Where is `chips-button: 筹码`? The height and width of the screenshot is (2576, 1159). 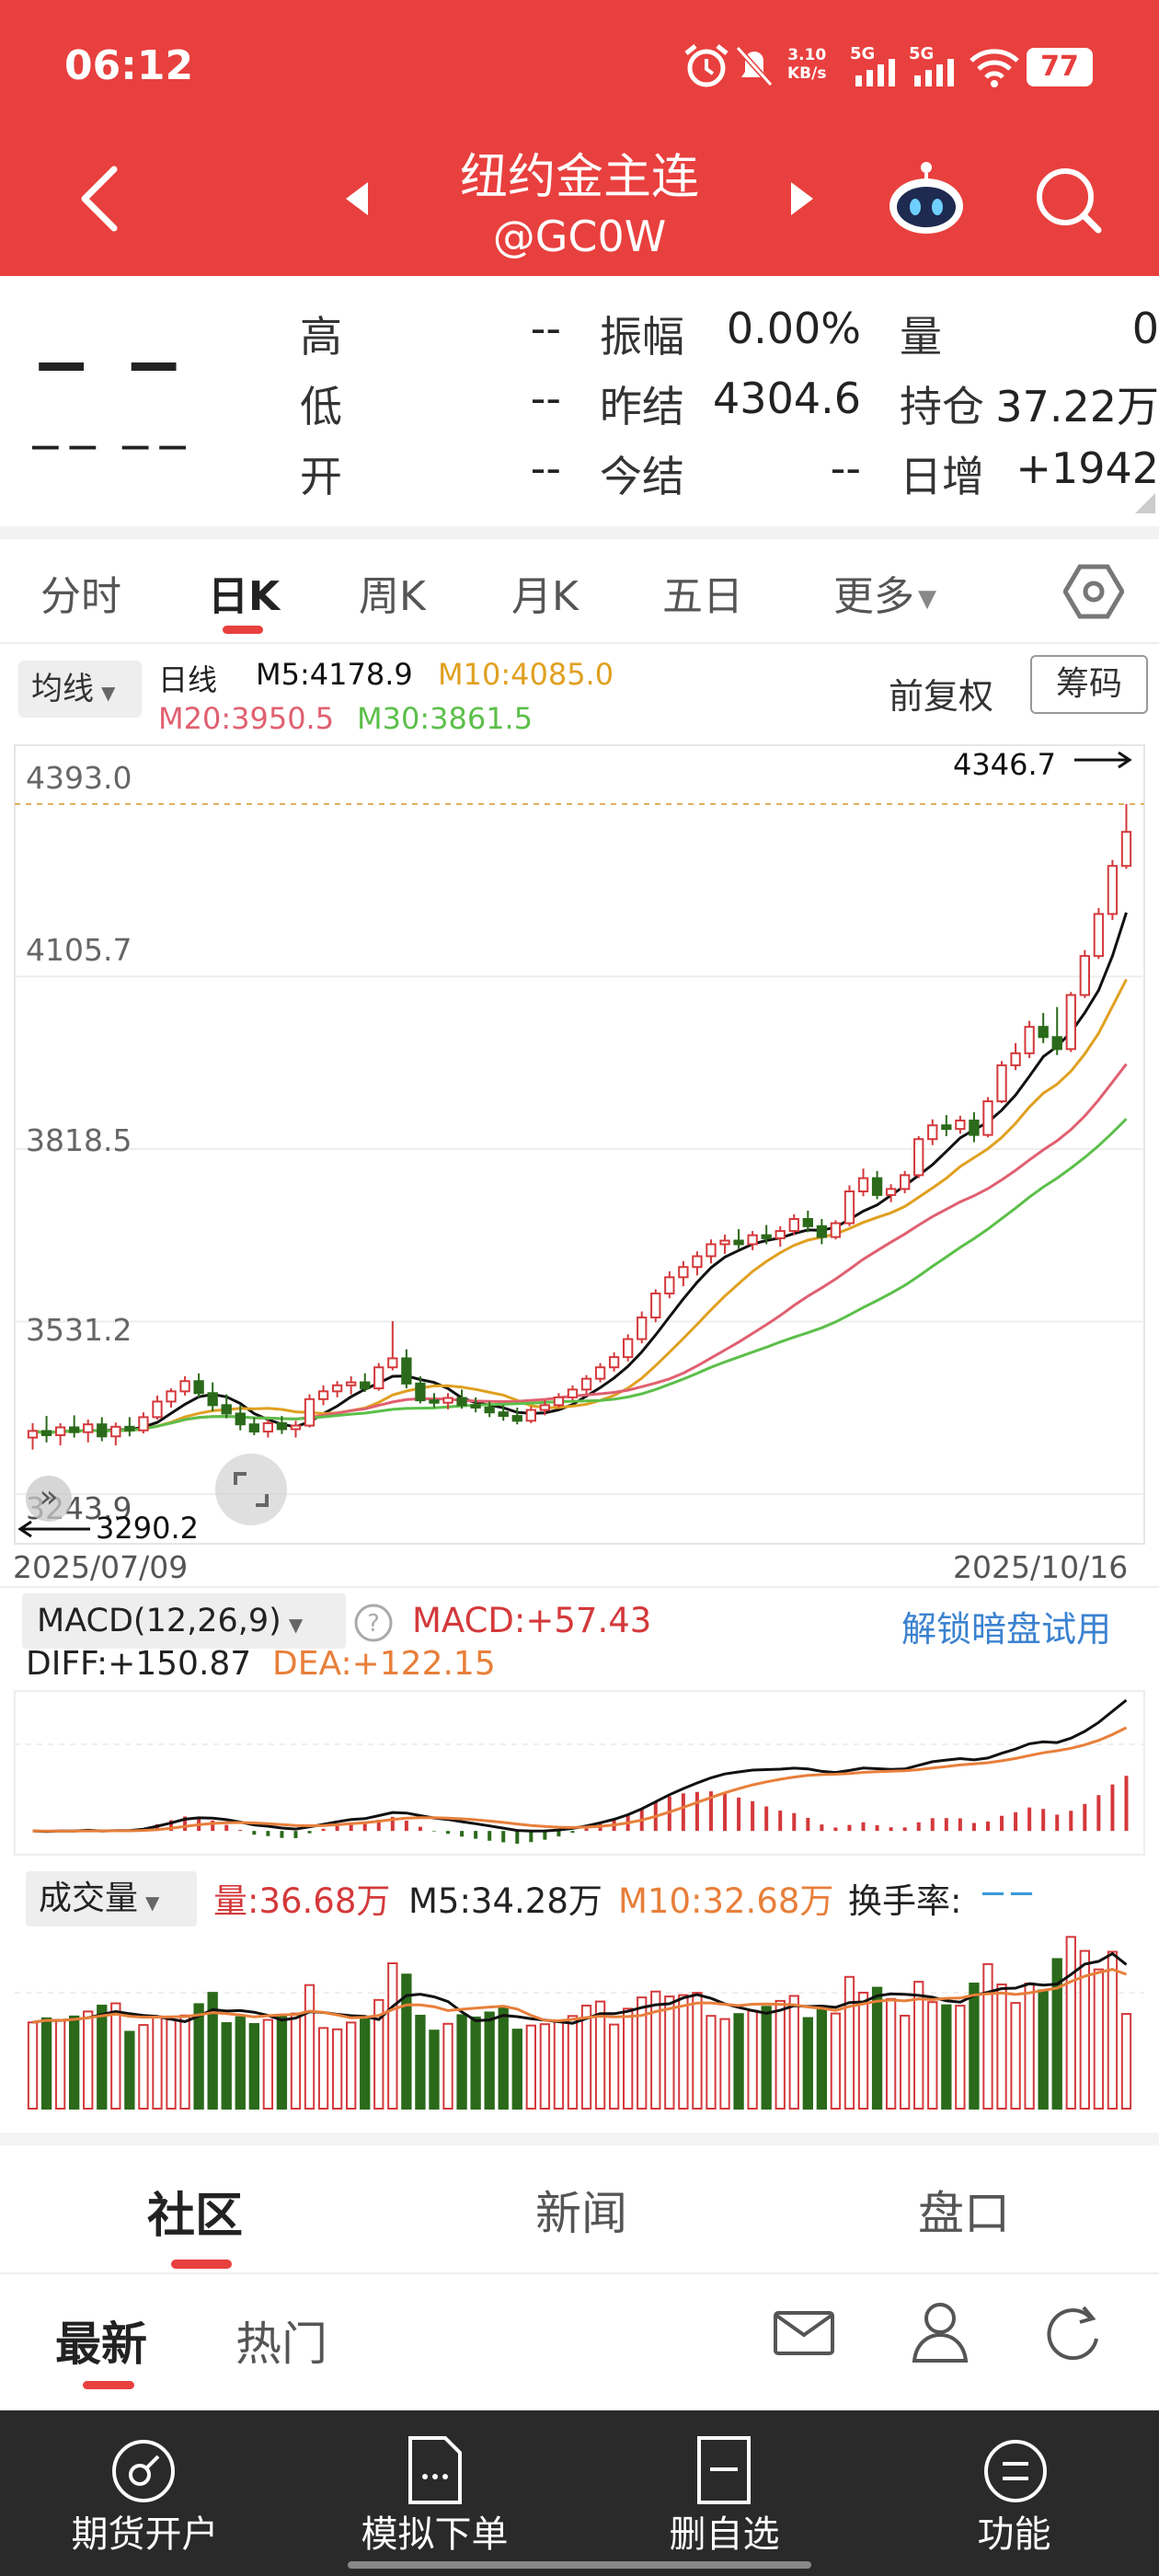
chips-button: 筹码 is located at coordinates (1089, 684).